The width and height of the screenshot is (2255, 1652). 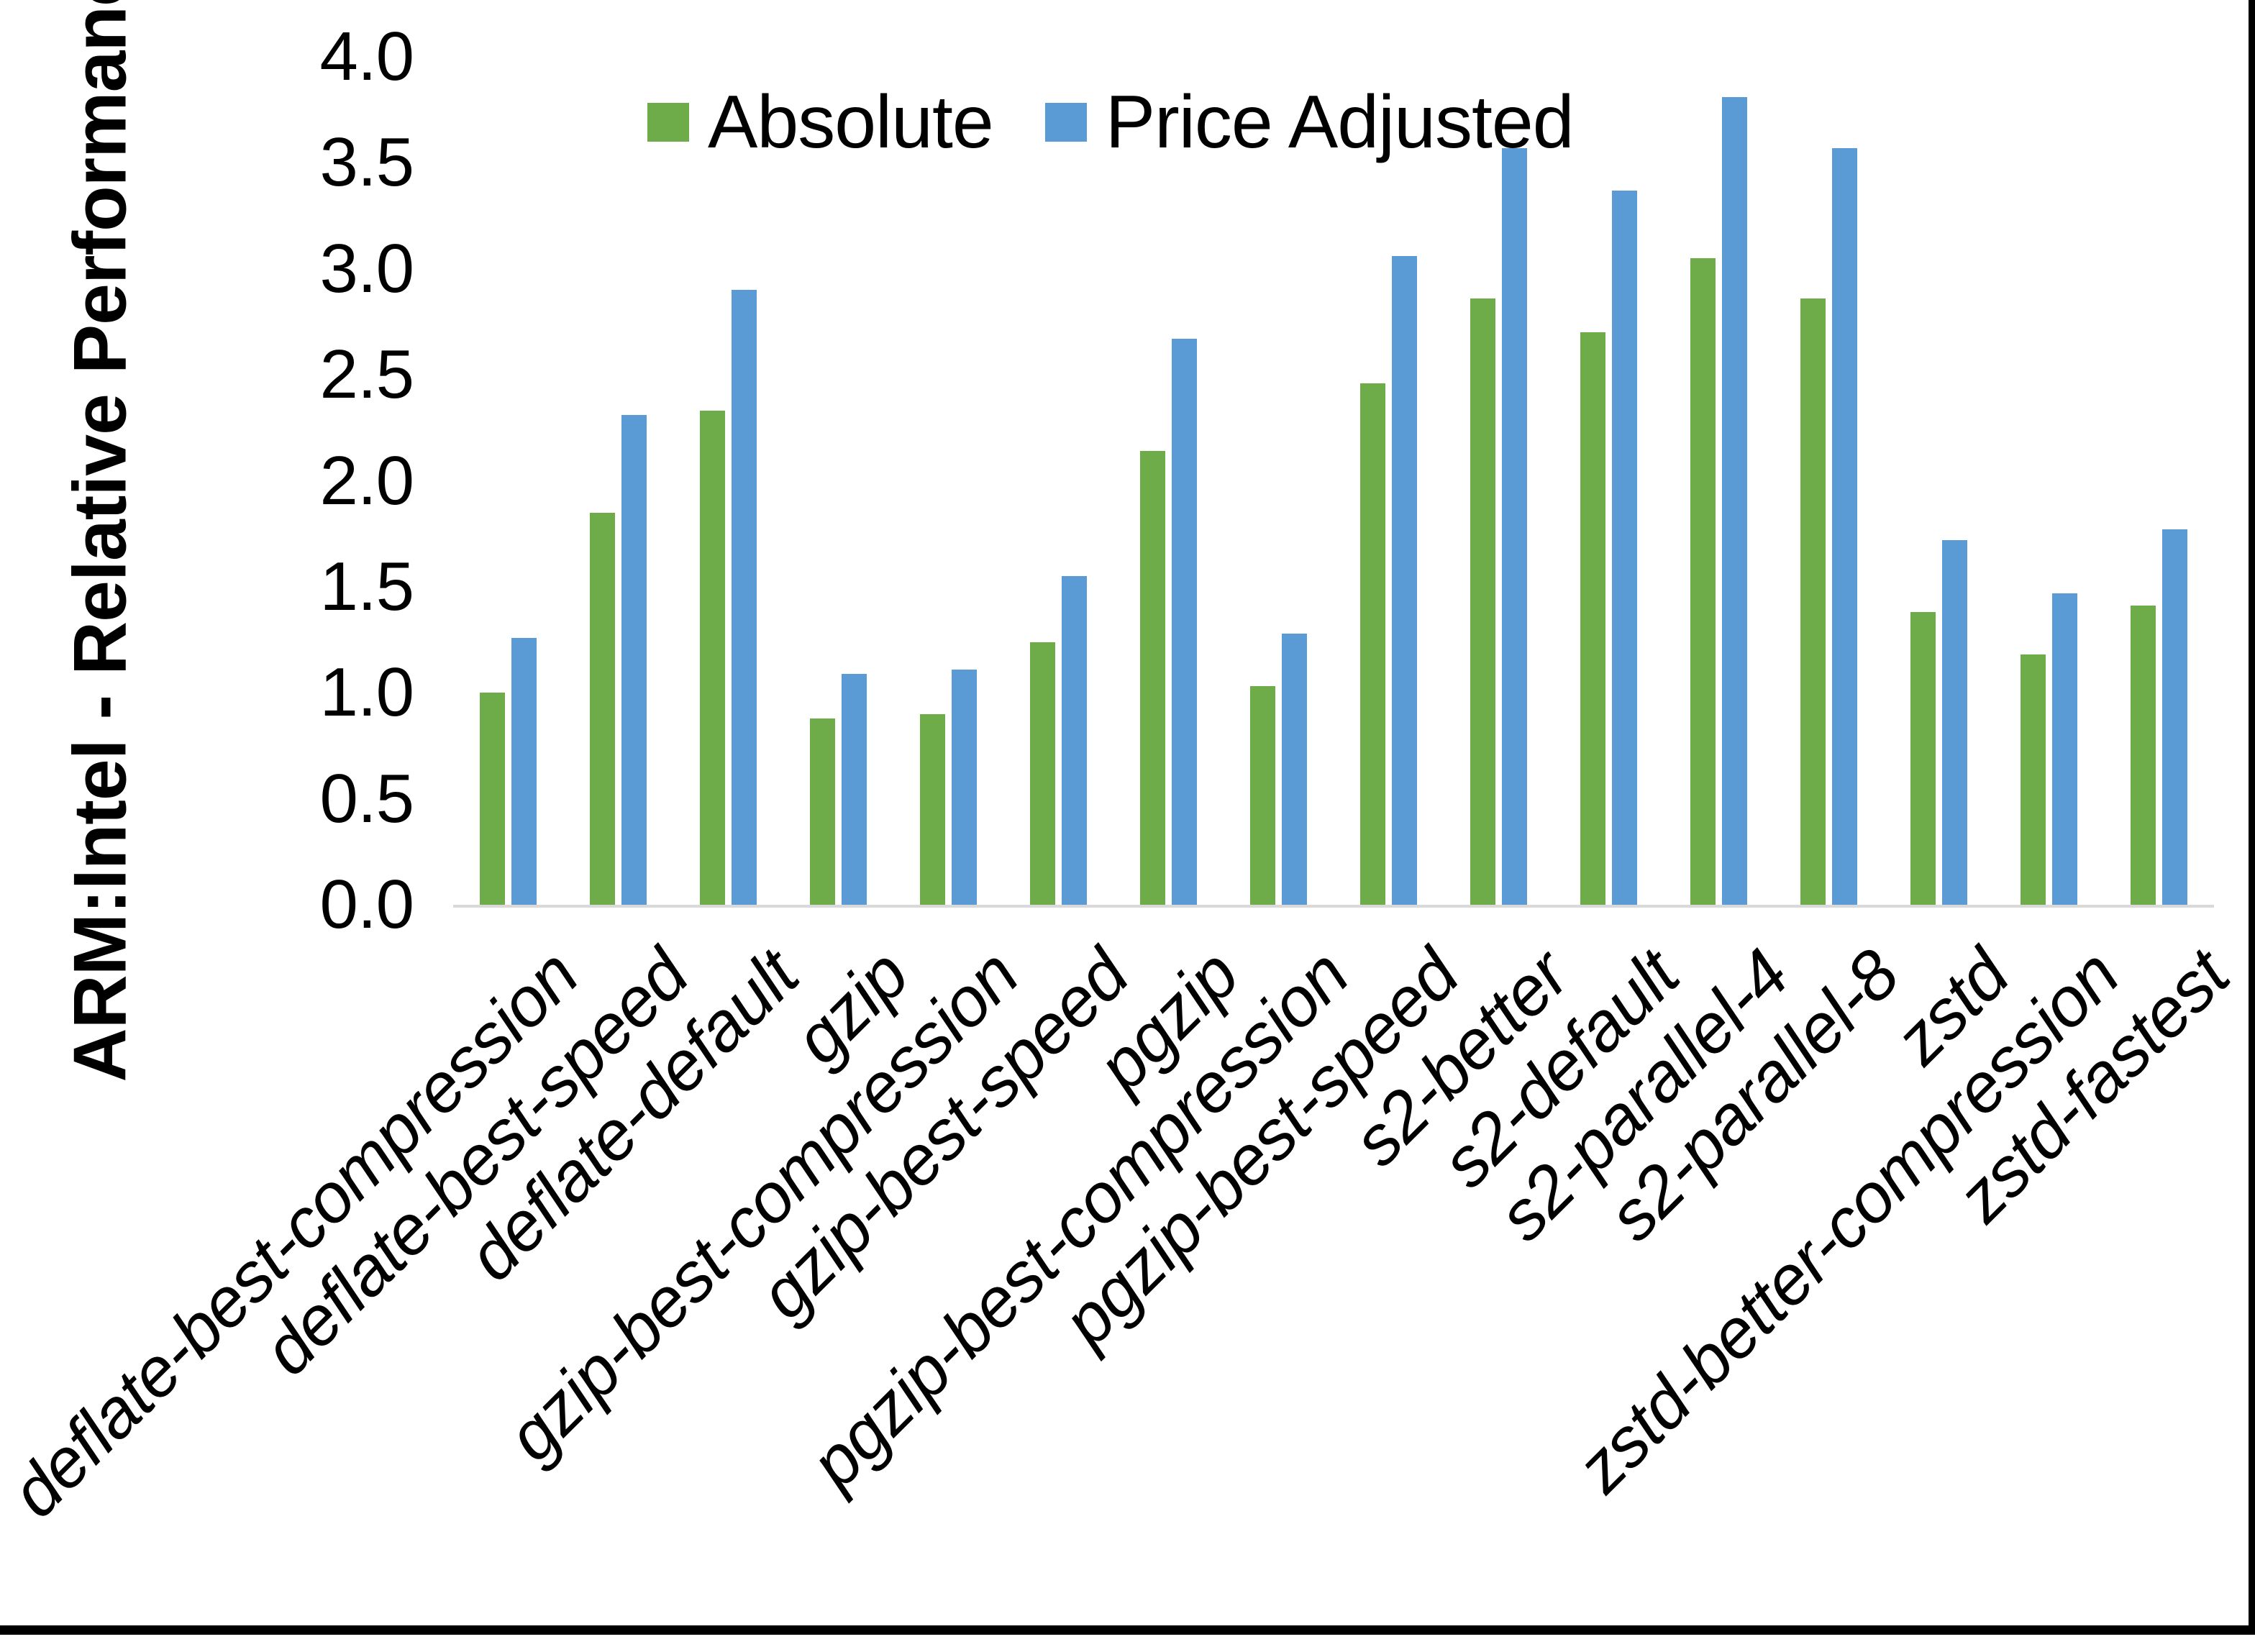 What do you see at coordinates (1152, 678) in the screenshot?
I see `bar-absolute-pgzip` at bounding box center [1152, 678].